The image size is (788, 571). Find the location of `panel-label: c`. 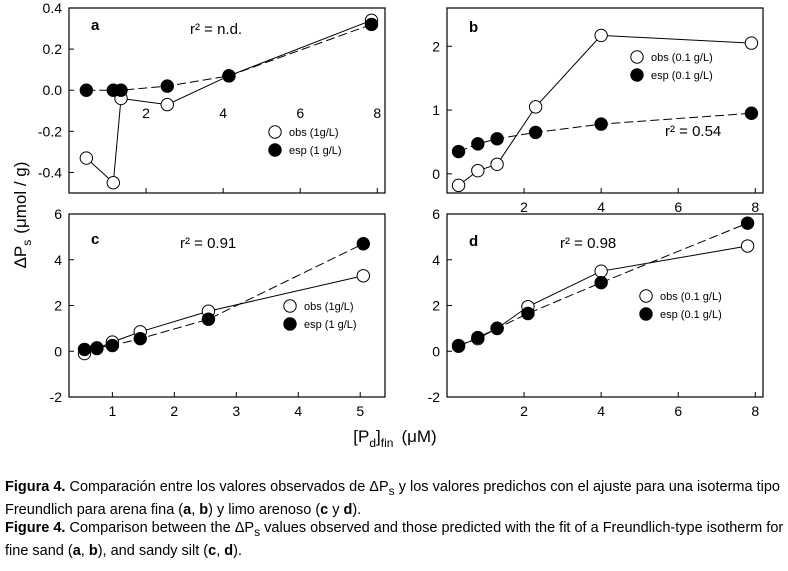

panel-label: c is located at coordinates (95, 239).